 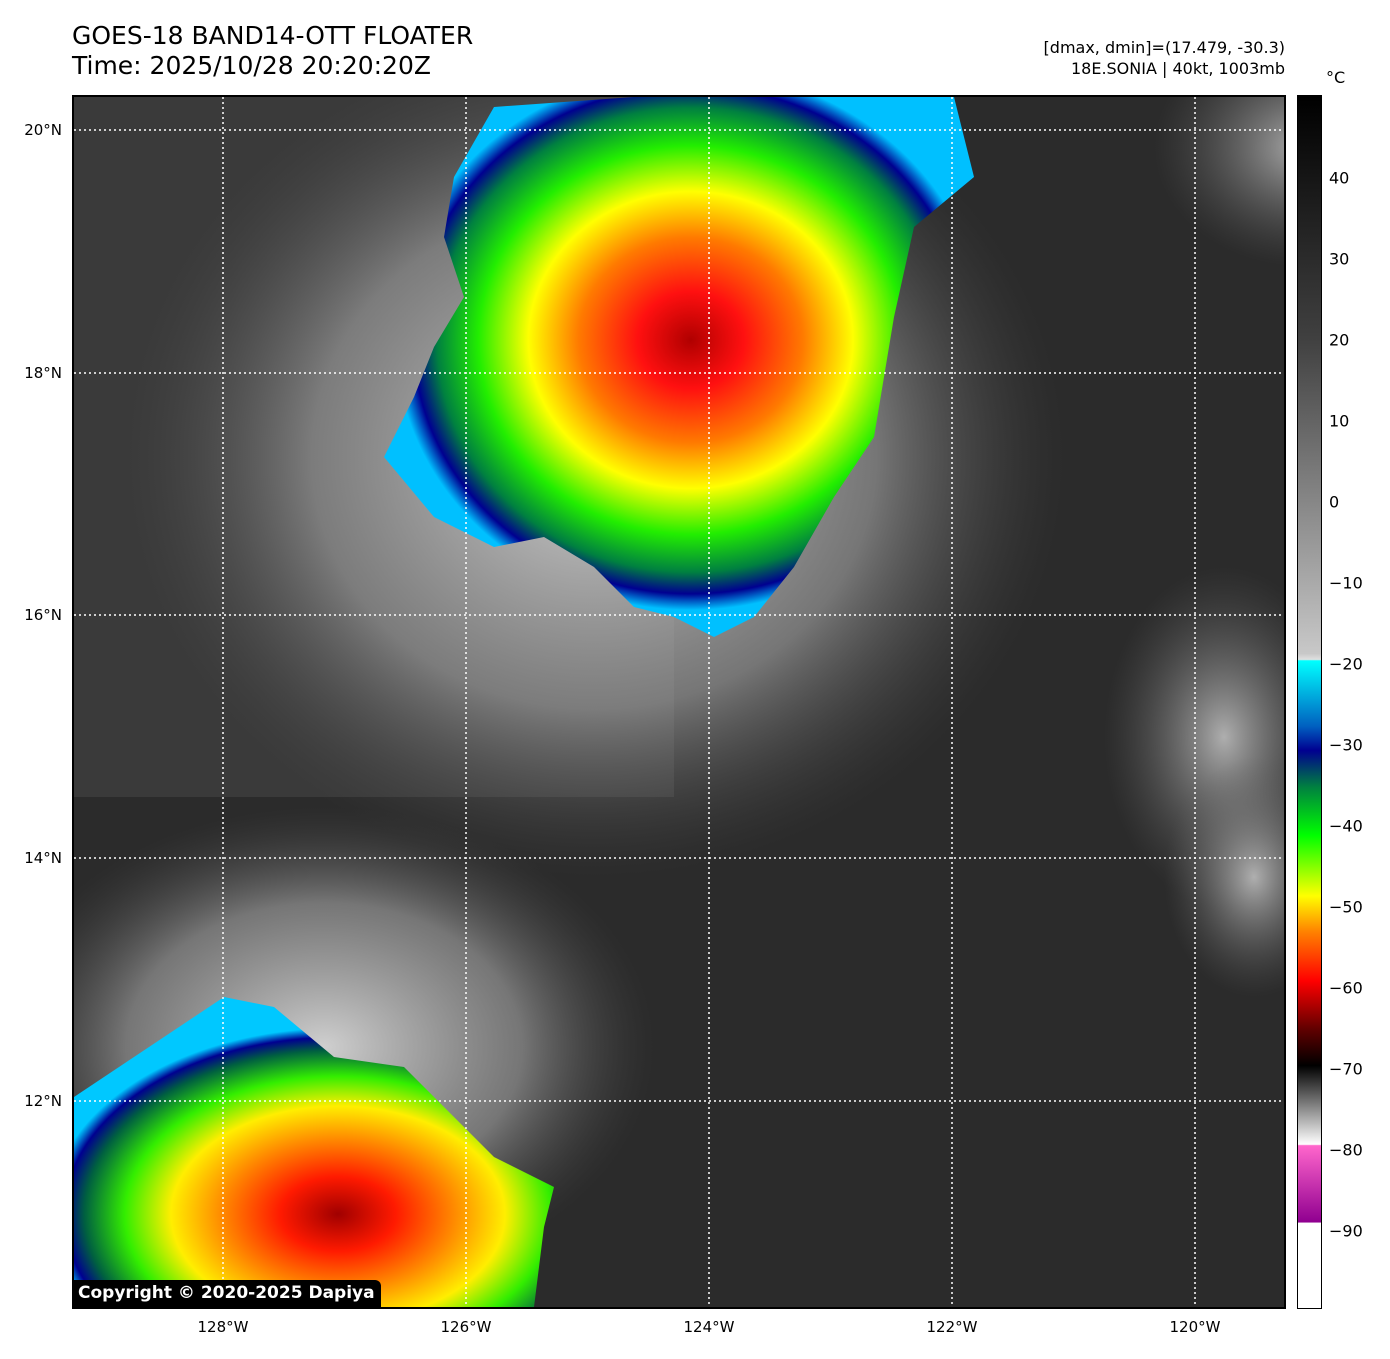 I want to click on temperature-colorbar, so click(x=1309, y=702).